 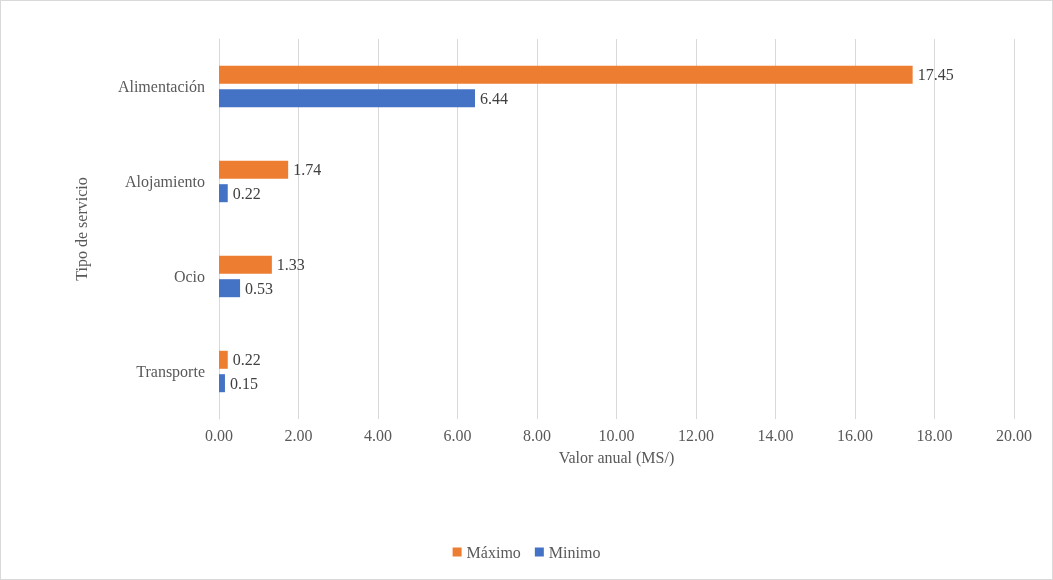 What do you see at coordinates (259, 288) in the screenshot?
I see `data-label: 0.53` at bounding box center [259, 288].